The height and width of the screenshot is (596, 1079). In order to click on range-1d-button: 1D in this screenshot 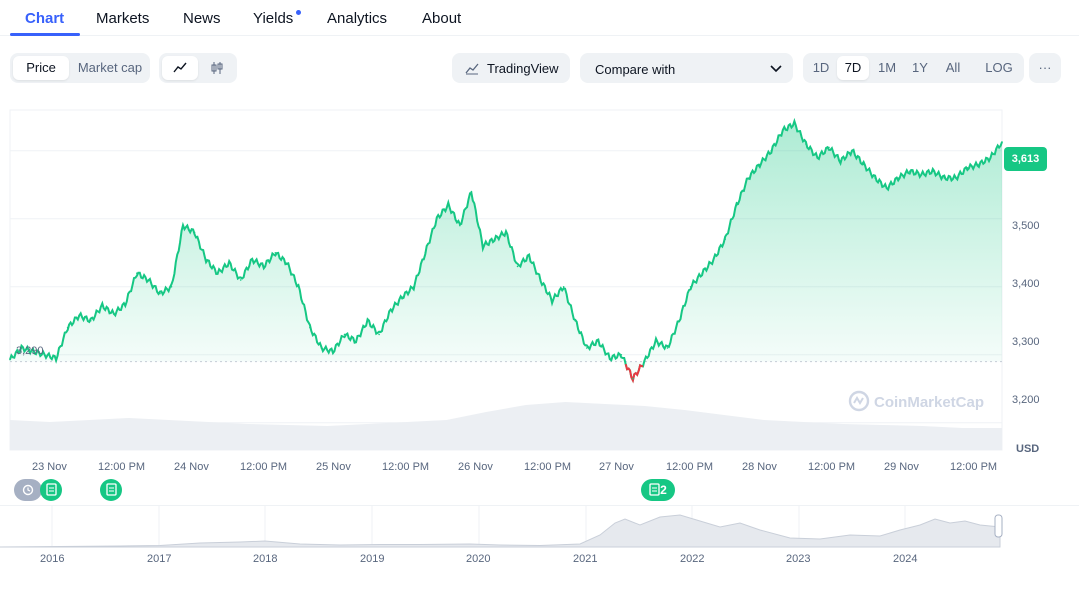, I will do `click(821, 67)`.